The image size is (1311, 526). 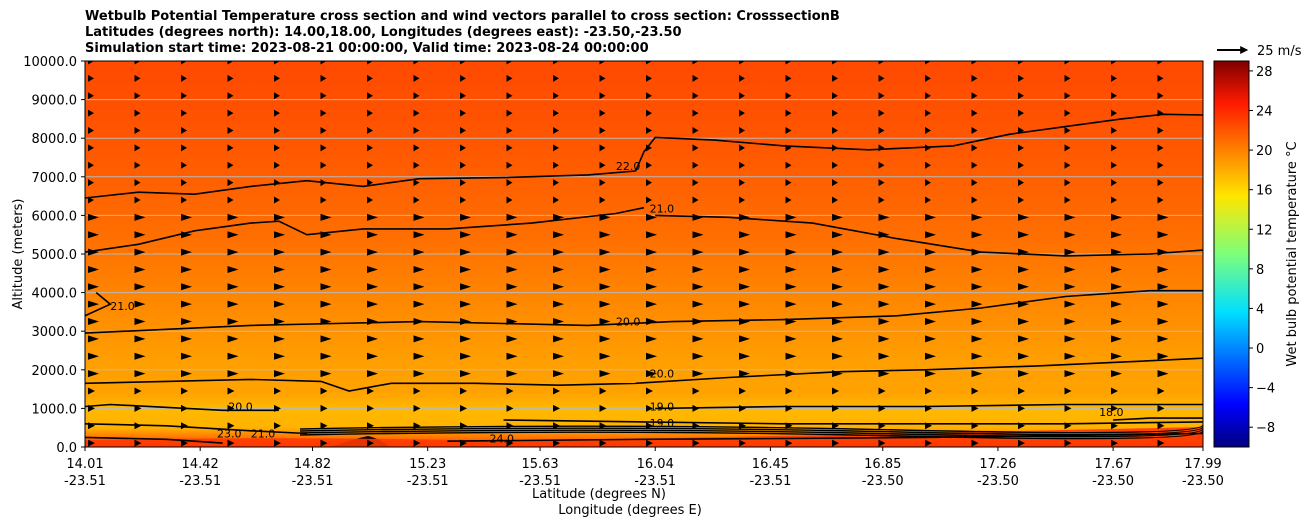 What do you see at coordinates (55, 139) in the screenshot?
I see `y-tick-label-8: 8000.0` at bounding box center [55, 139].